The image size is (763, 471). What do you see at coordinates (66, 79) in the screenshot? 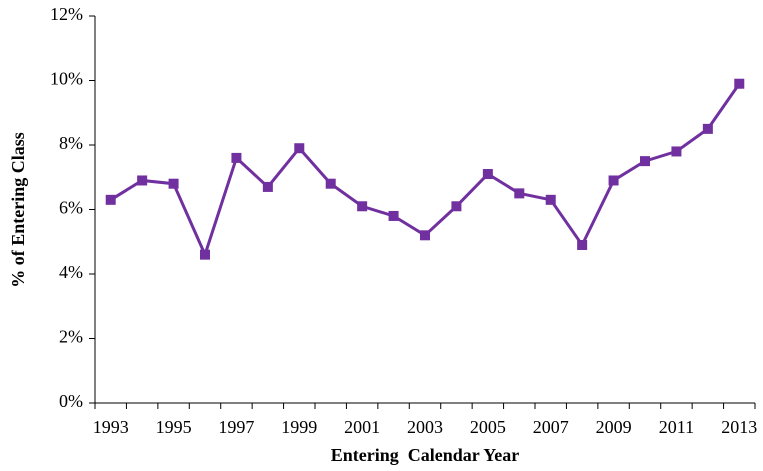
I see `y-tick-label: 10%` at bounding box center [66, 79].